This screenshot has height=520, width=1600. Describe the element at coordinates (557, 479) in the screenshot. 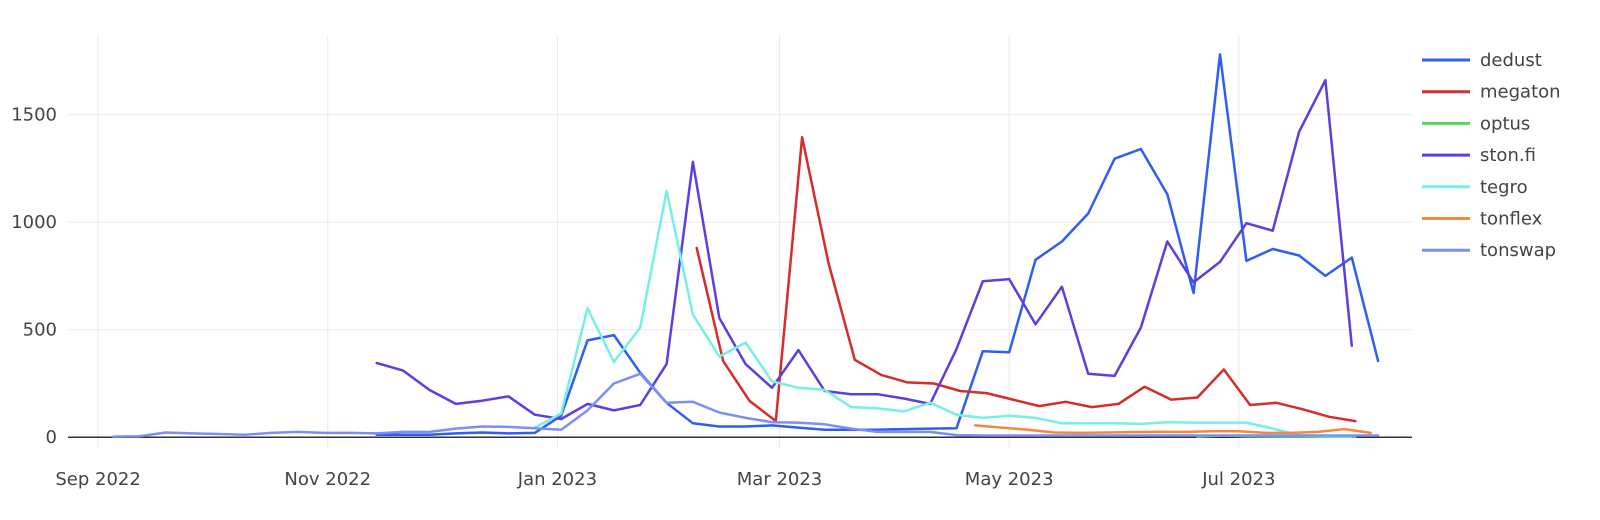

I see `x-tick-label: Jan 2023` at that location.